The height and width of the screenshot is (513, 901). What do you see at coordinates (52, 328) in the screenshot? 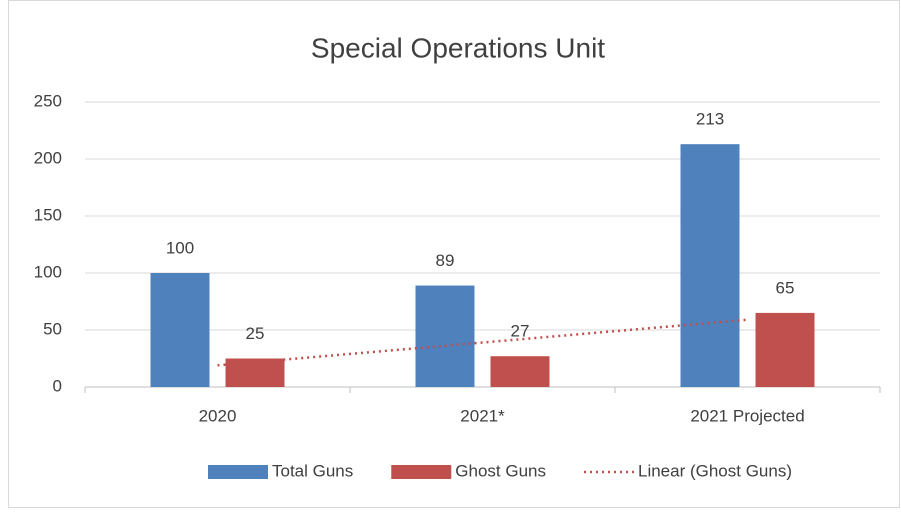
I see `y-tick-label: 50` at bounding box center [52, 328].